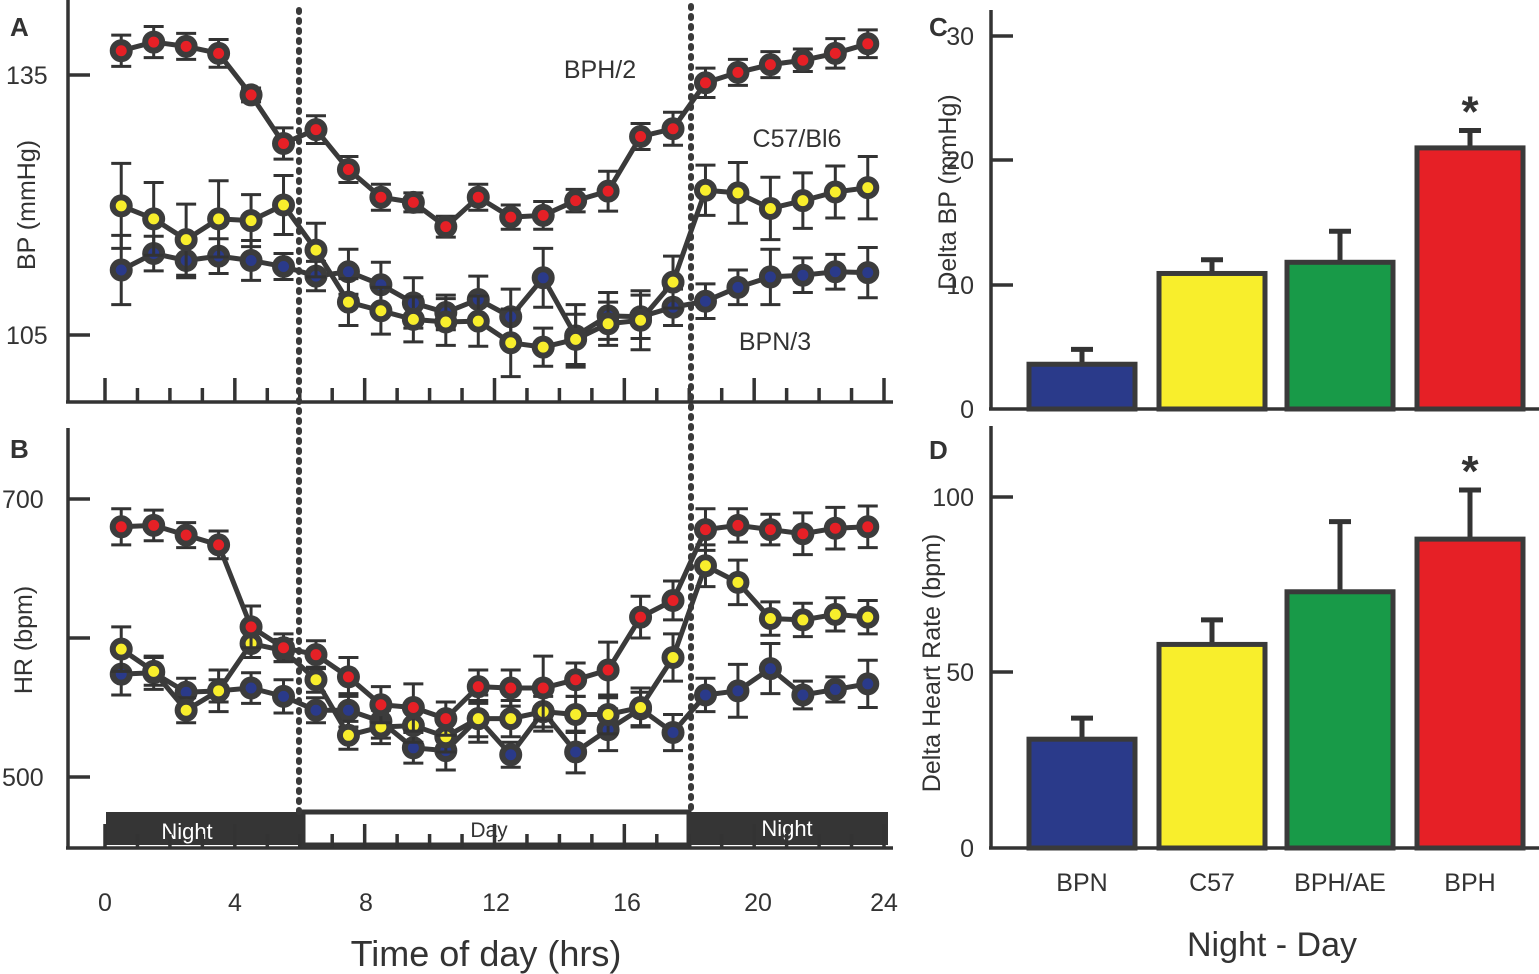 This screenshot has height=974, width=1539. Describe the element at coordinates (27, 336) in the screenshot. I see `panel-a-ytick-label: 105` at that location.